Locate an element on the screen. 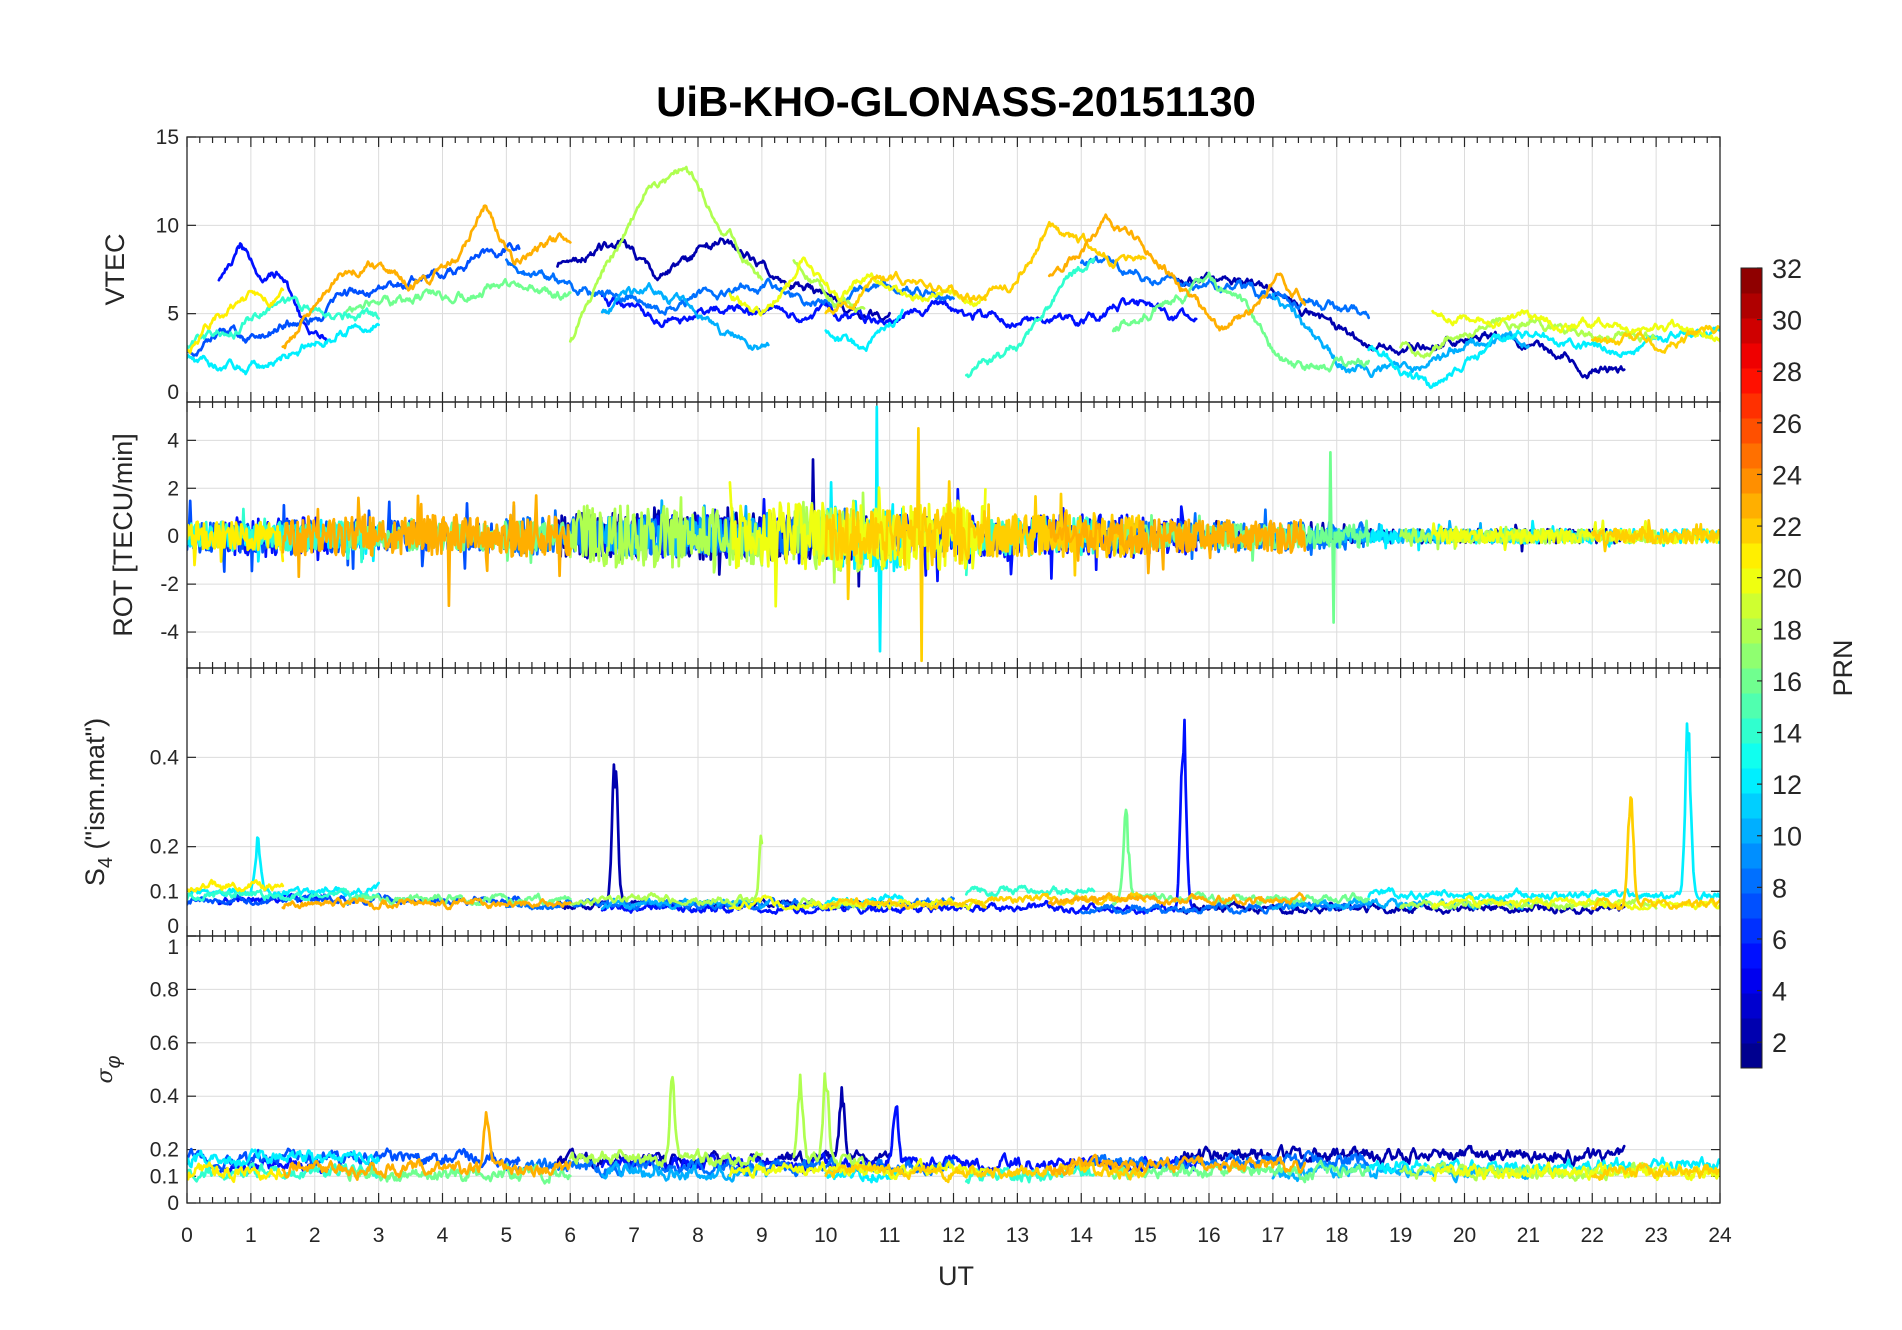 This screenshot has width=1902, height=1330. y-tick-label: 10 is located at coordinates (167, 225).